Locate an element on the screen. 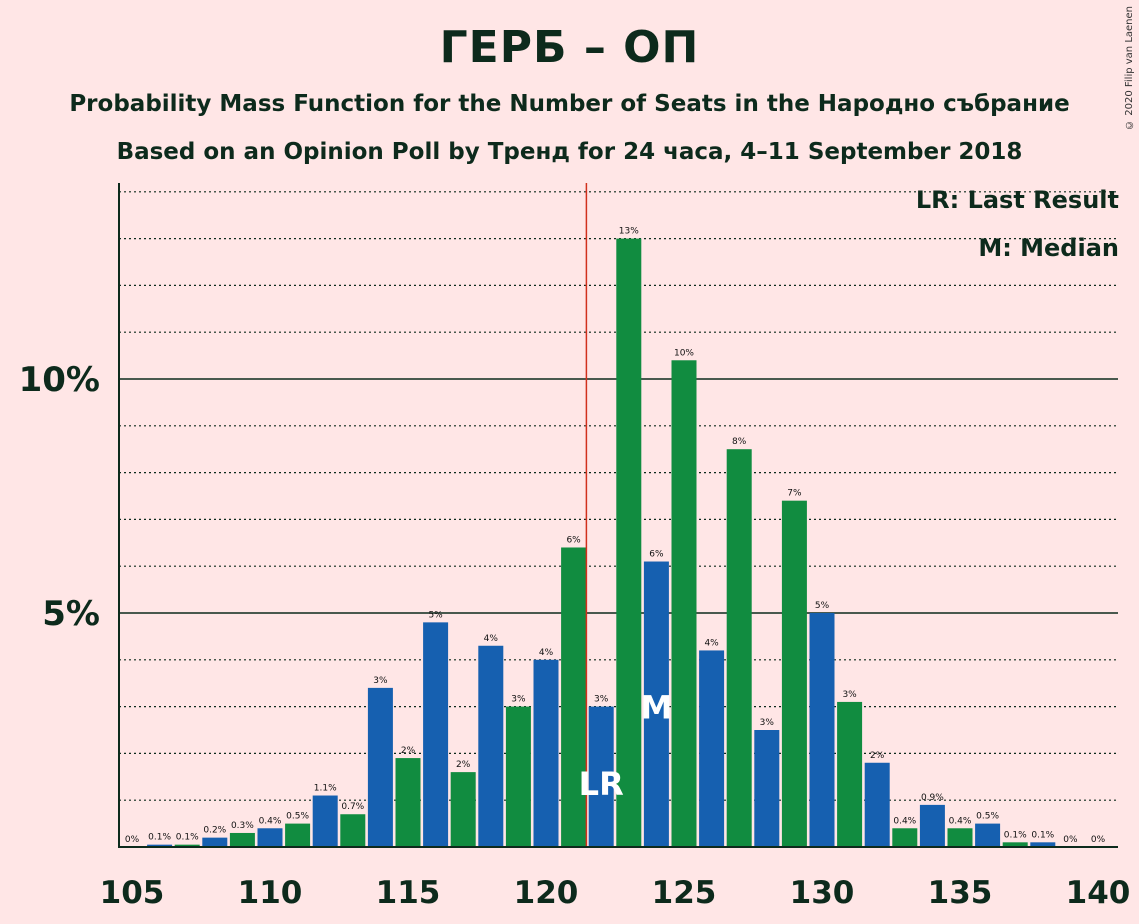 The height and width of the screenshot is (924, 1139). bar-label-106: 0.1% is located at coordinates (159, 838).